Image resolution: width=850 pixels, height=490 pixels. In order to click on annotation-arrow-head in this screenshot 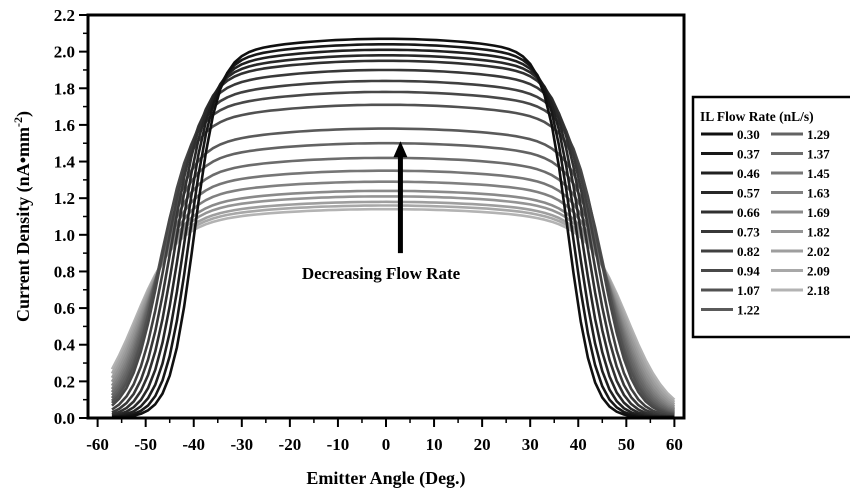, I will do `click(400, 149)`.